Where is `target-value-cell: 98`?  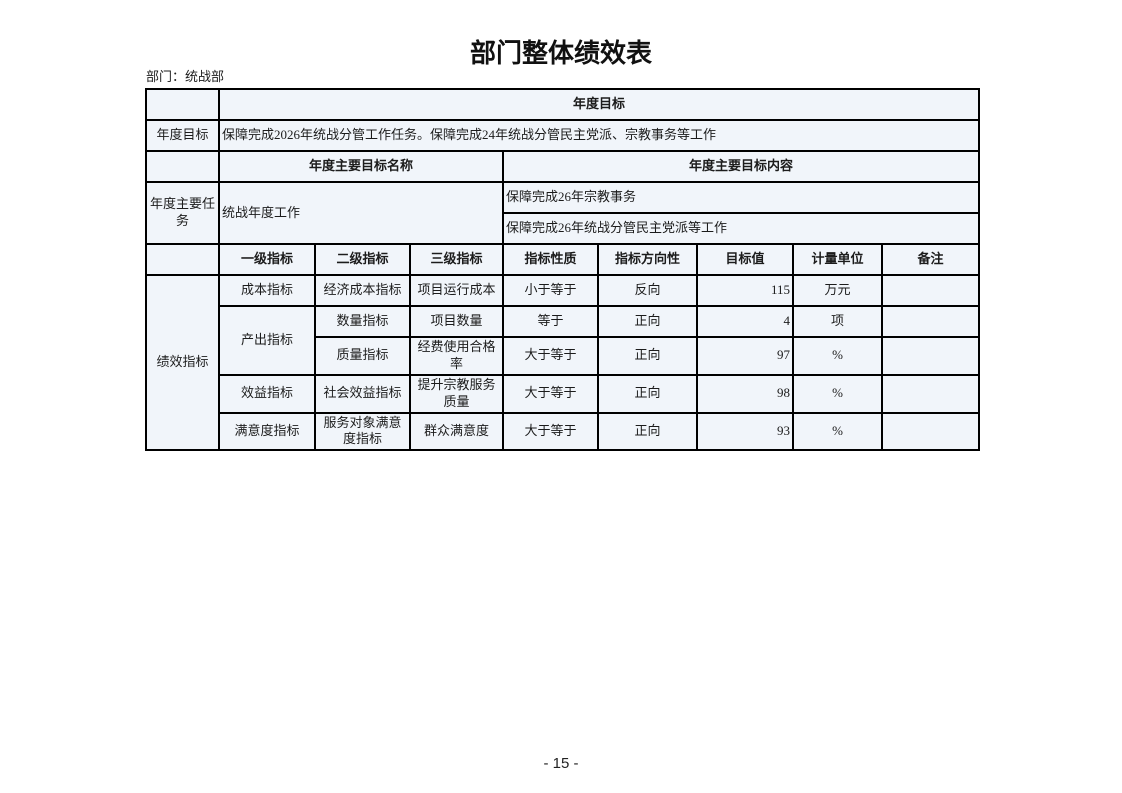
target-value-cell: 98 is located at coordinates (745, 393).